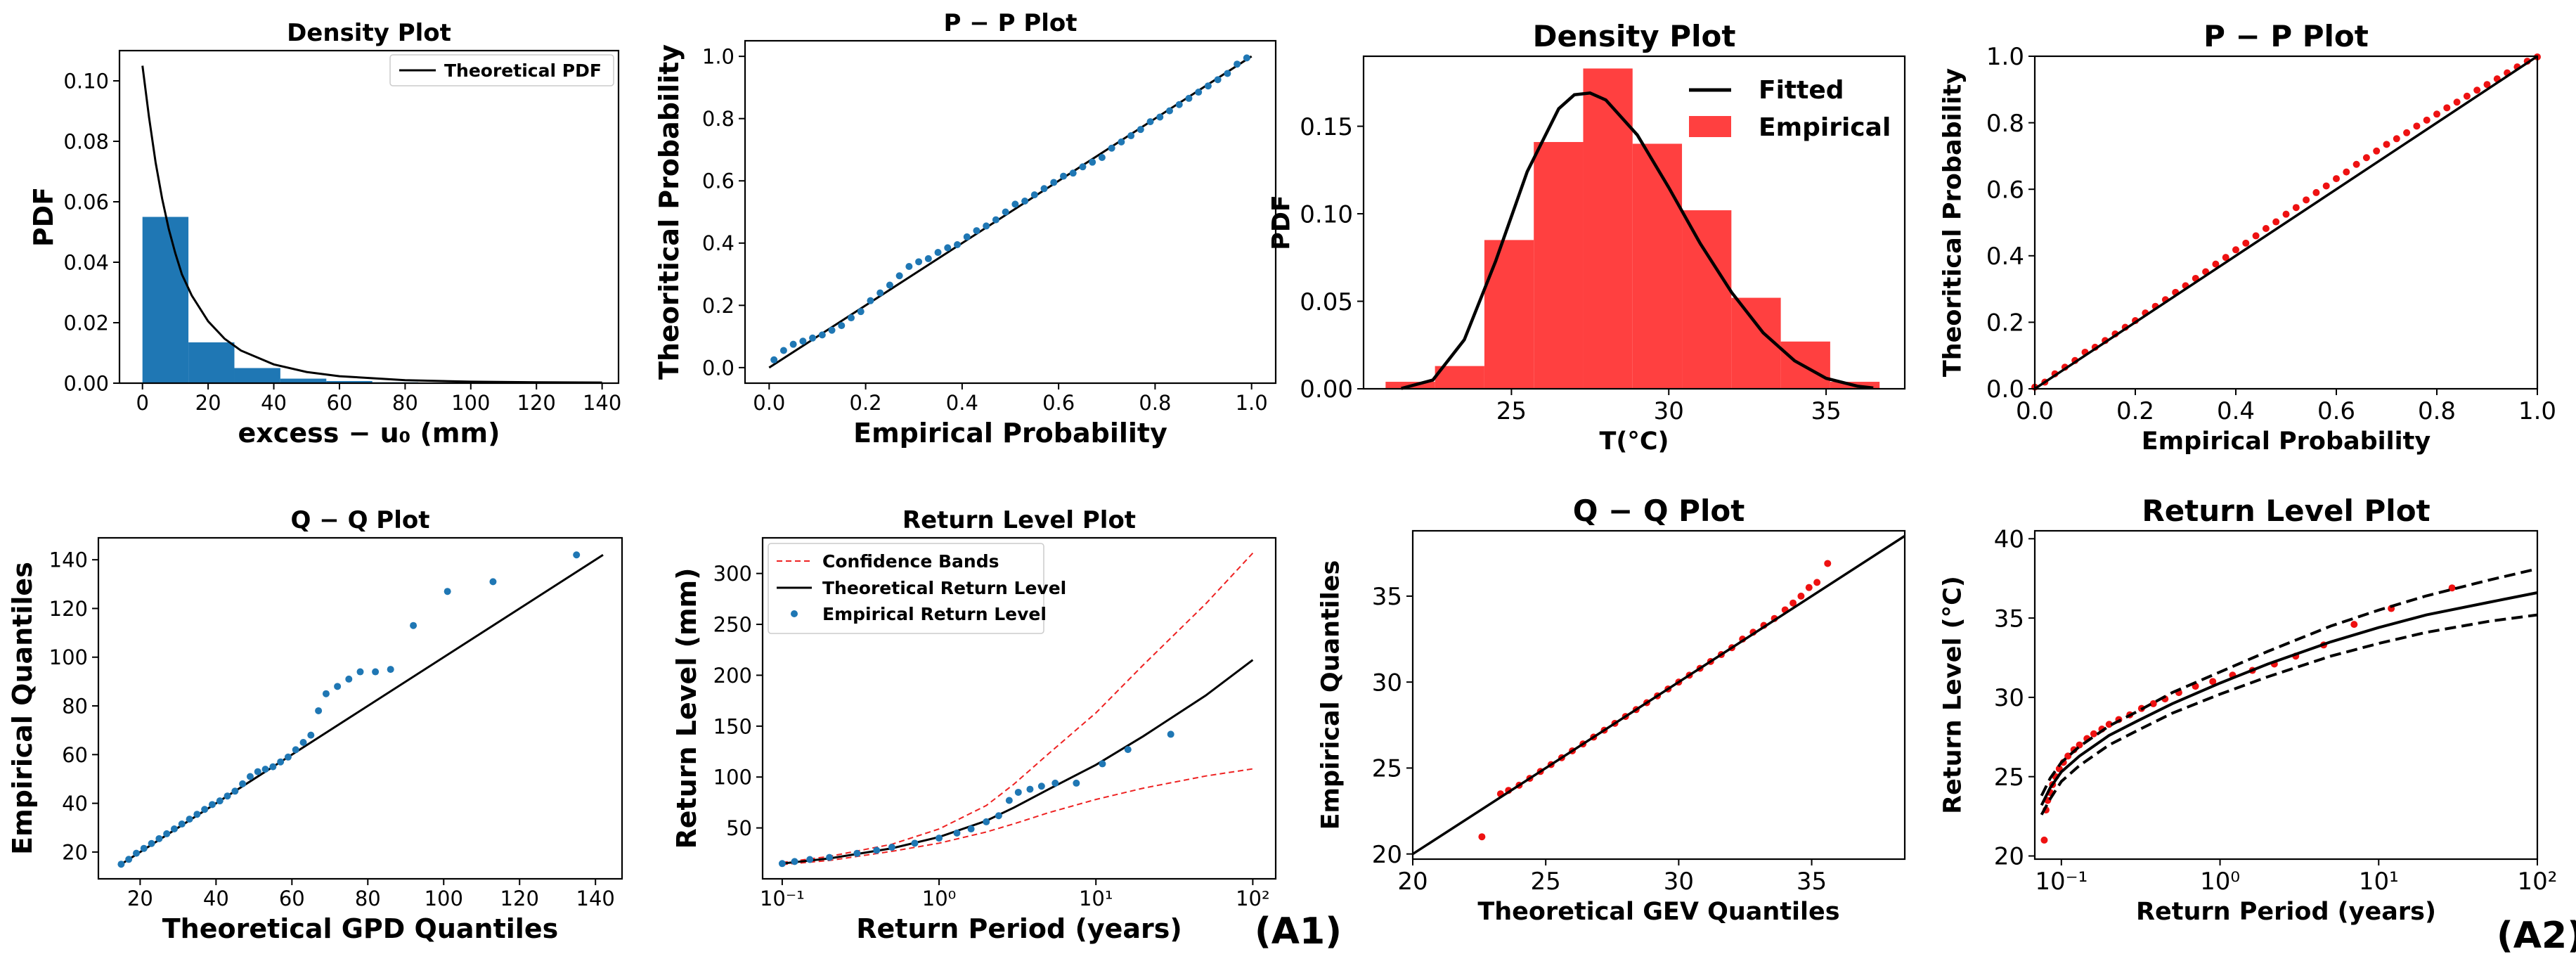  I want to click on a1-return-xtick-label: 10⁰, so click(939, 898).